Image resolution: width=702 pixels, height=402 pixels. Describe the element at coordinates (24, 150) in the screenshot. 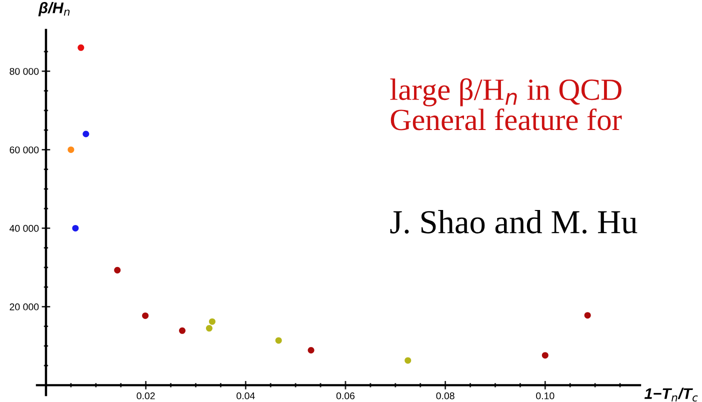

I see `y-tick-label: 60 000` at that location.